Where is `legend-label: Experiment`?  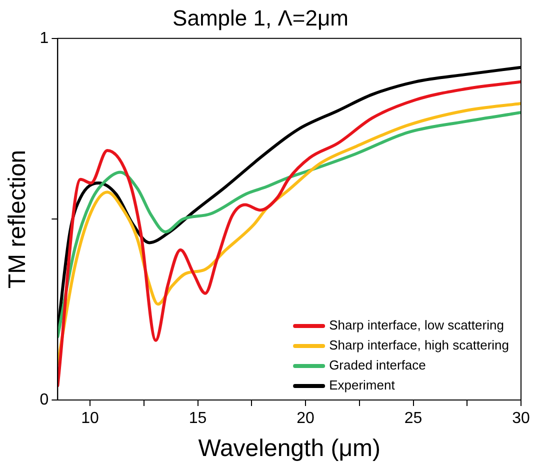
legend-label: Experiment is located at coordinates (362, 385).